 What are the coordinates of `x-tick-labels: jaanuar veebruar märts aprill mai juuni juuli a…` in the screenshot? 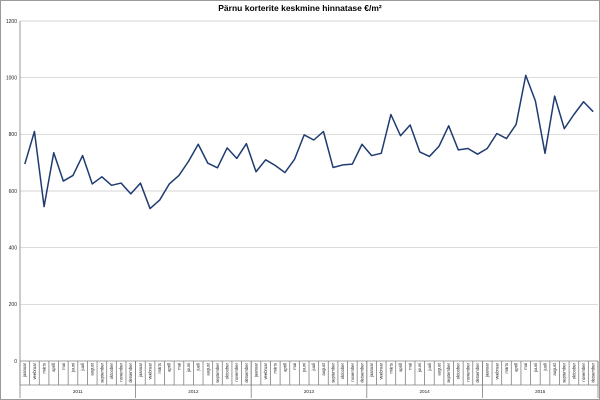 It's located at (308, 372).